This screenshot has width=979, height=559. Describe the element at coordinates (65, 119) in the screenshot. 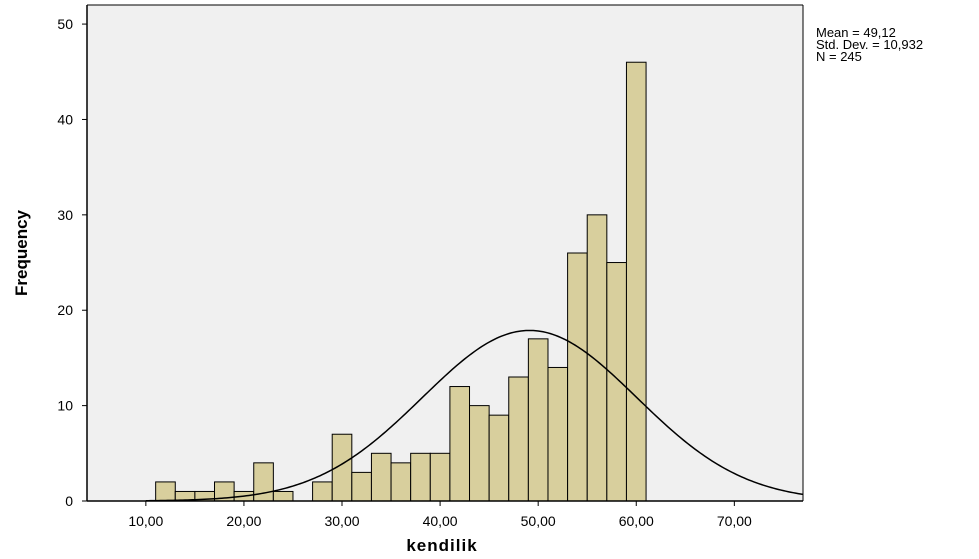

I see `y-tick-label: 40` at that location.